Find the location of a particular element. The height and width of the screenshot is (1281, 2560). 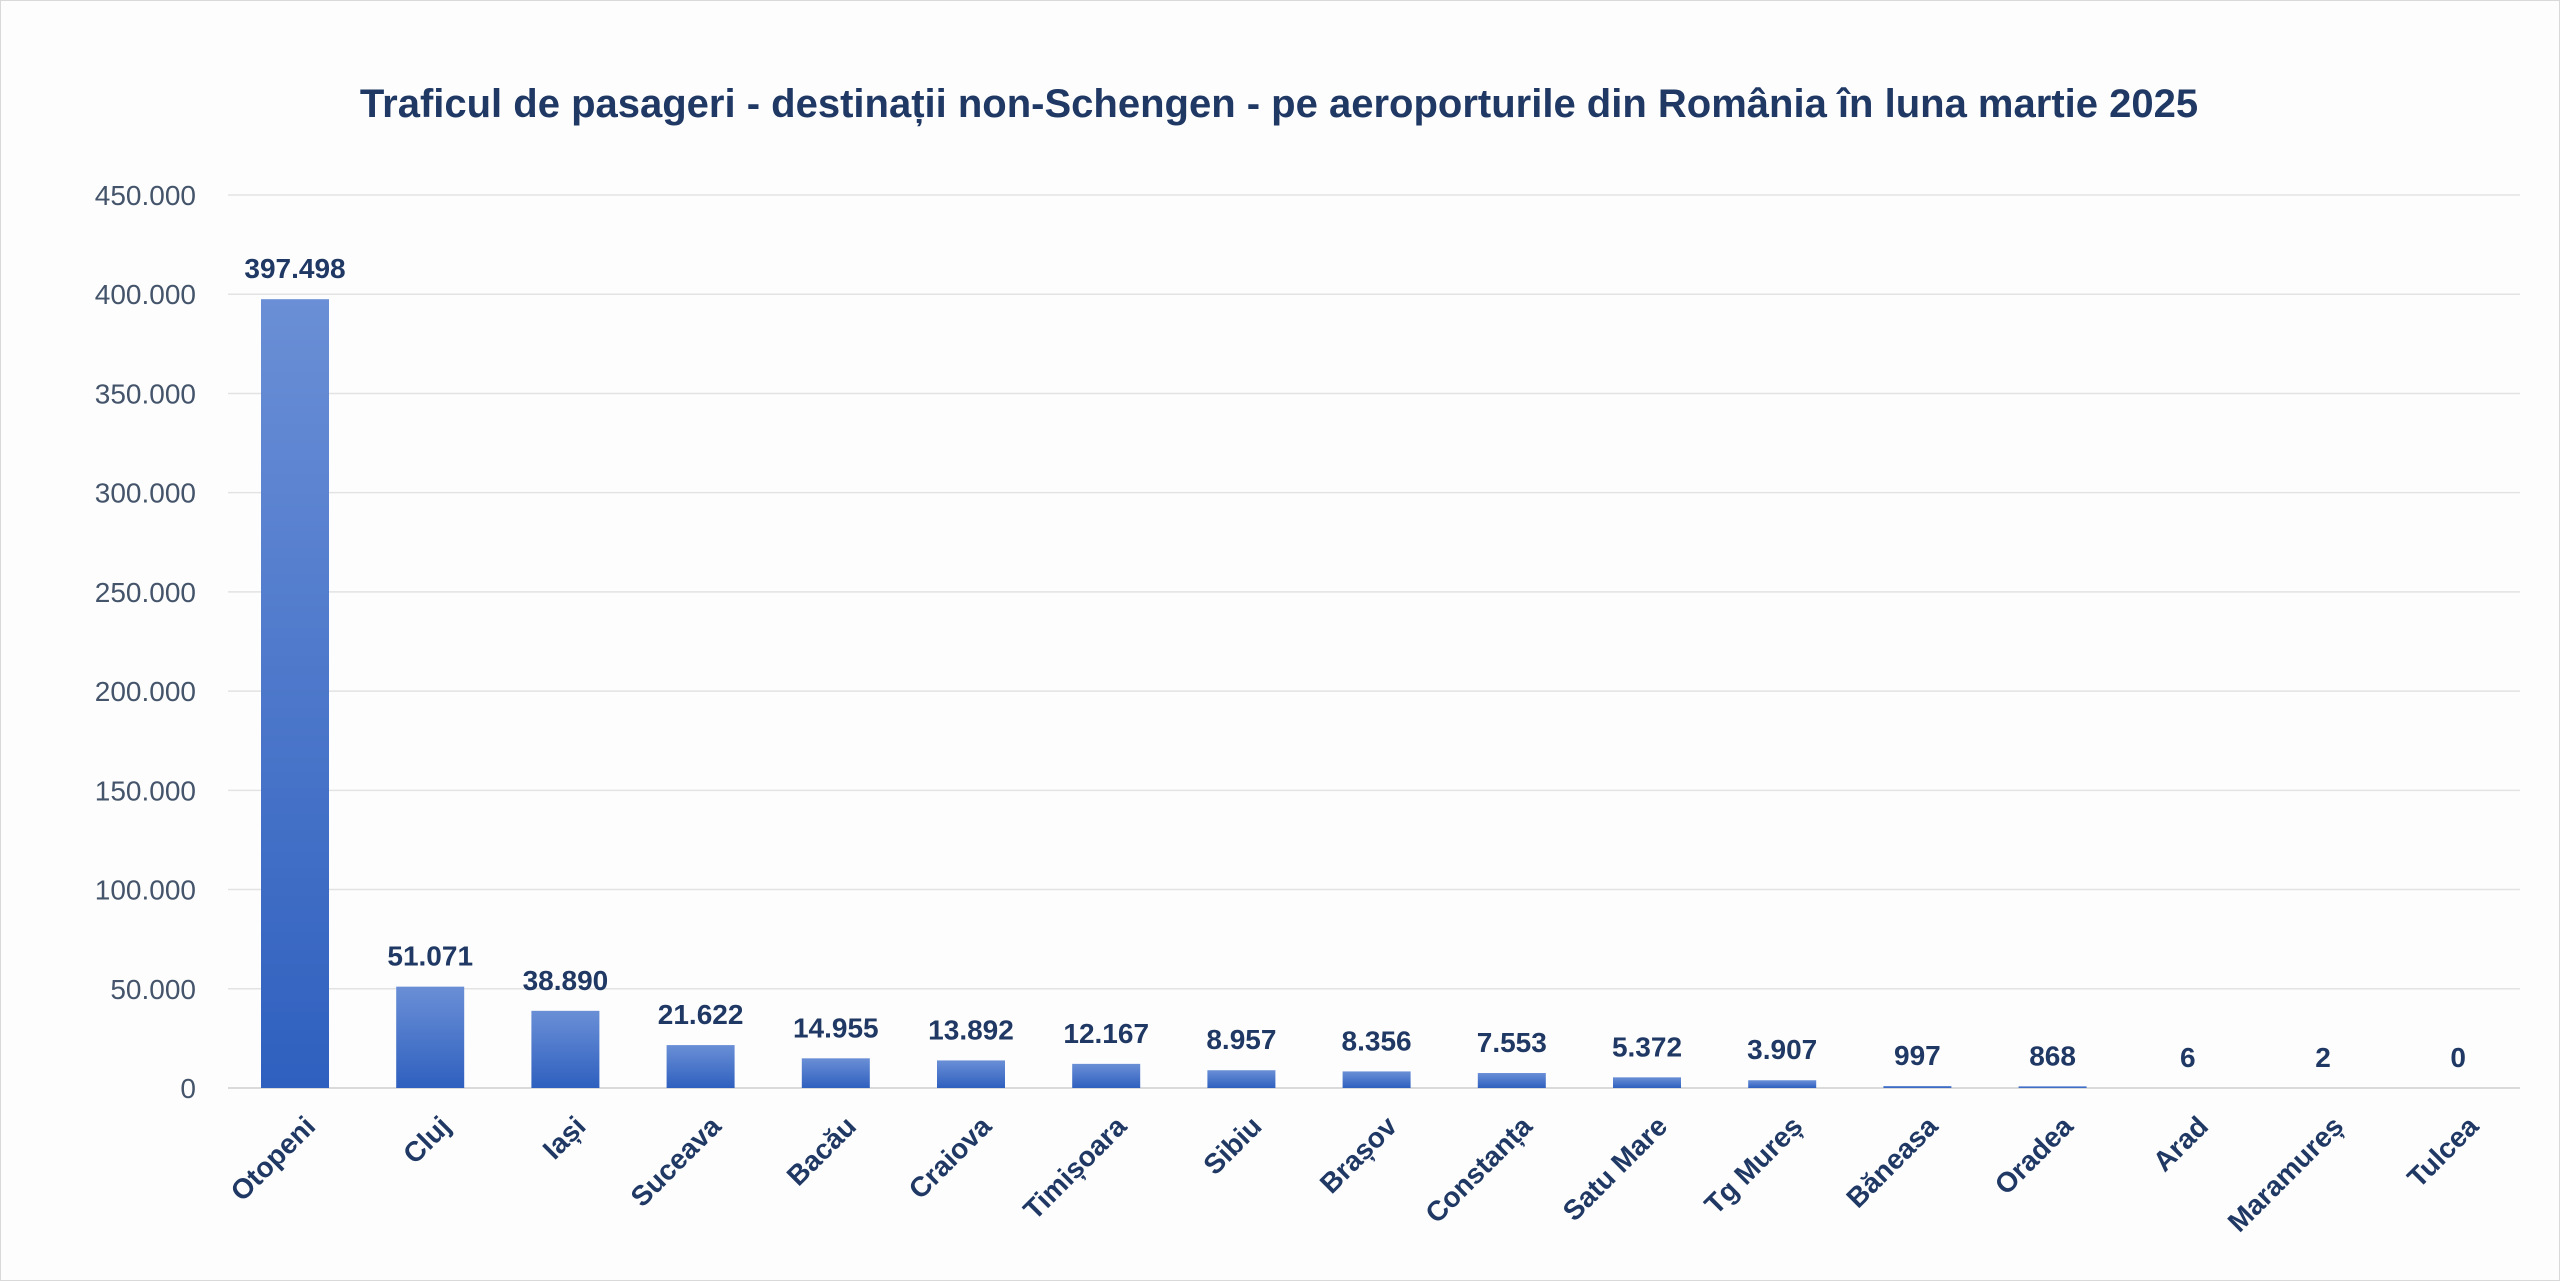

x-tick-label: Satu Mare is located at coordinates (1615, 1168).